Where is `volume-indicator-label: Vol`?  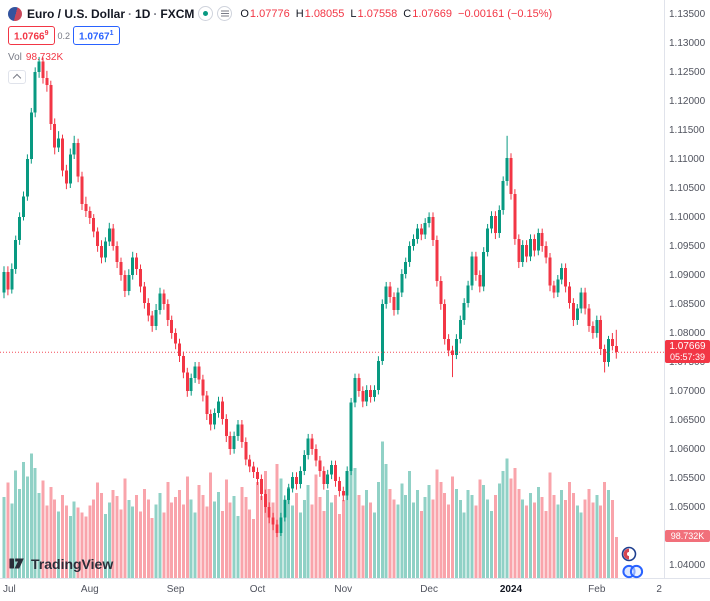
volume-indicator-label: Vol is located at coordinates (15, 58).